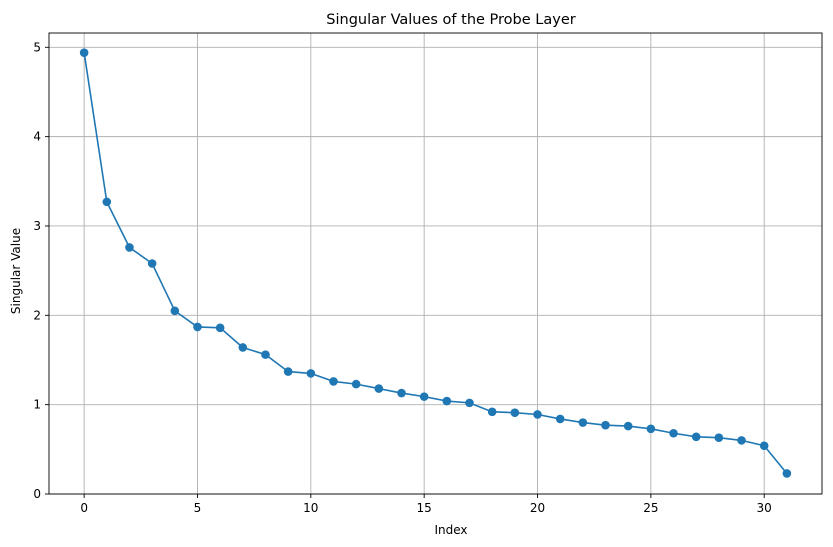 The height and width of the screenshot is (547, 833). Describe the element at coordinates (198, 508) in the screenshot. I see `x-tick-label: 5` at that location.